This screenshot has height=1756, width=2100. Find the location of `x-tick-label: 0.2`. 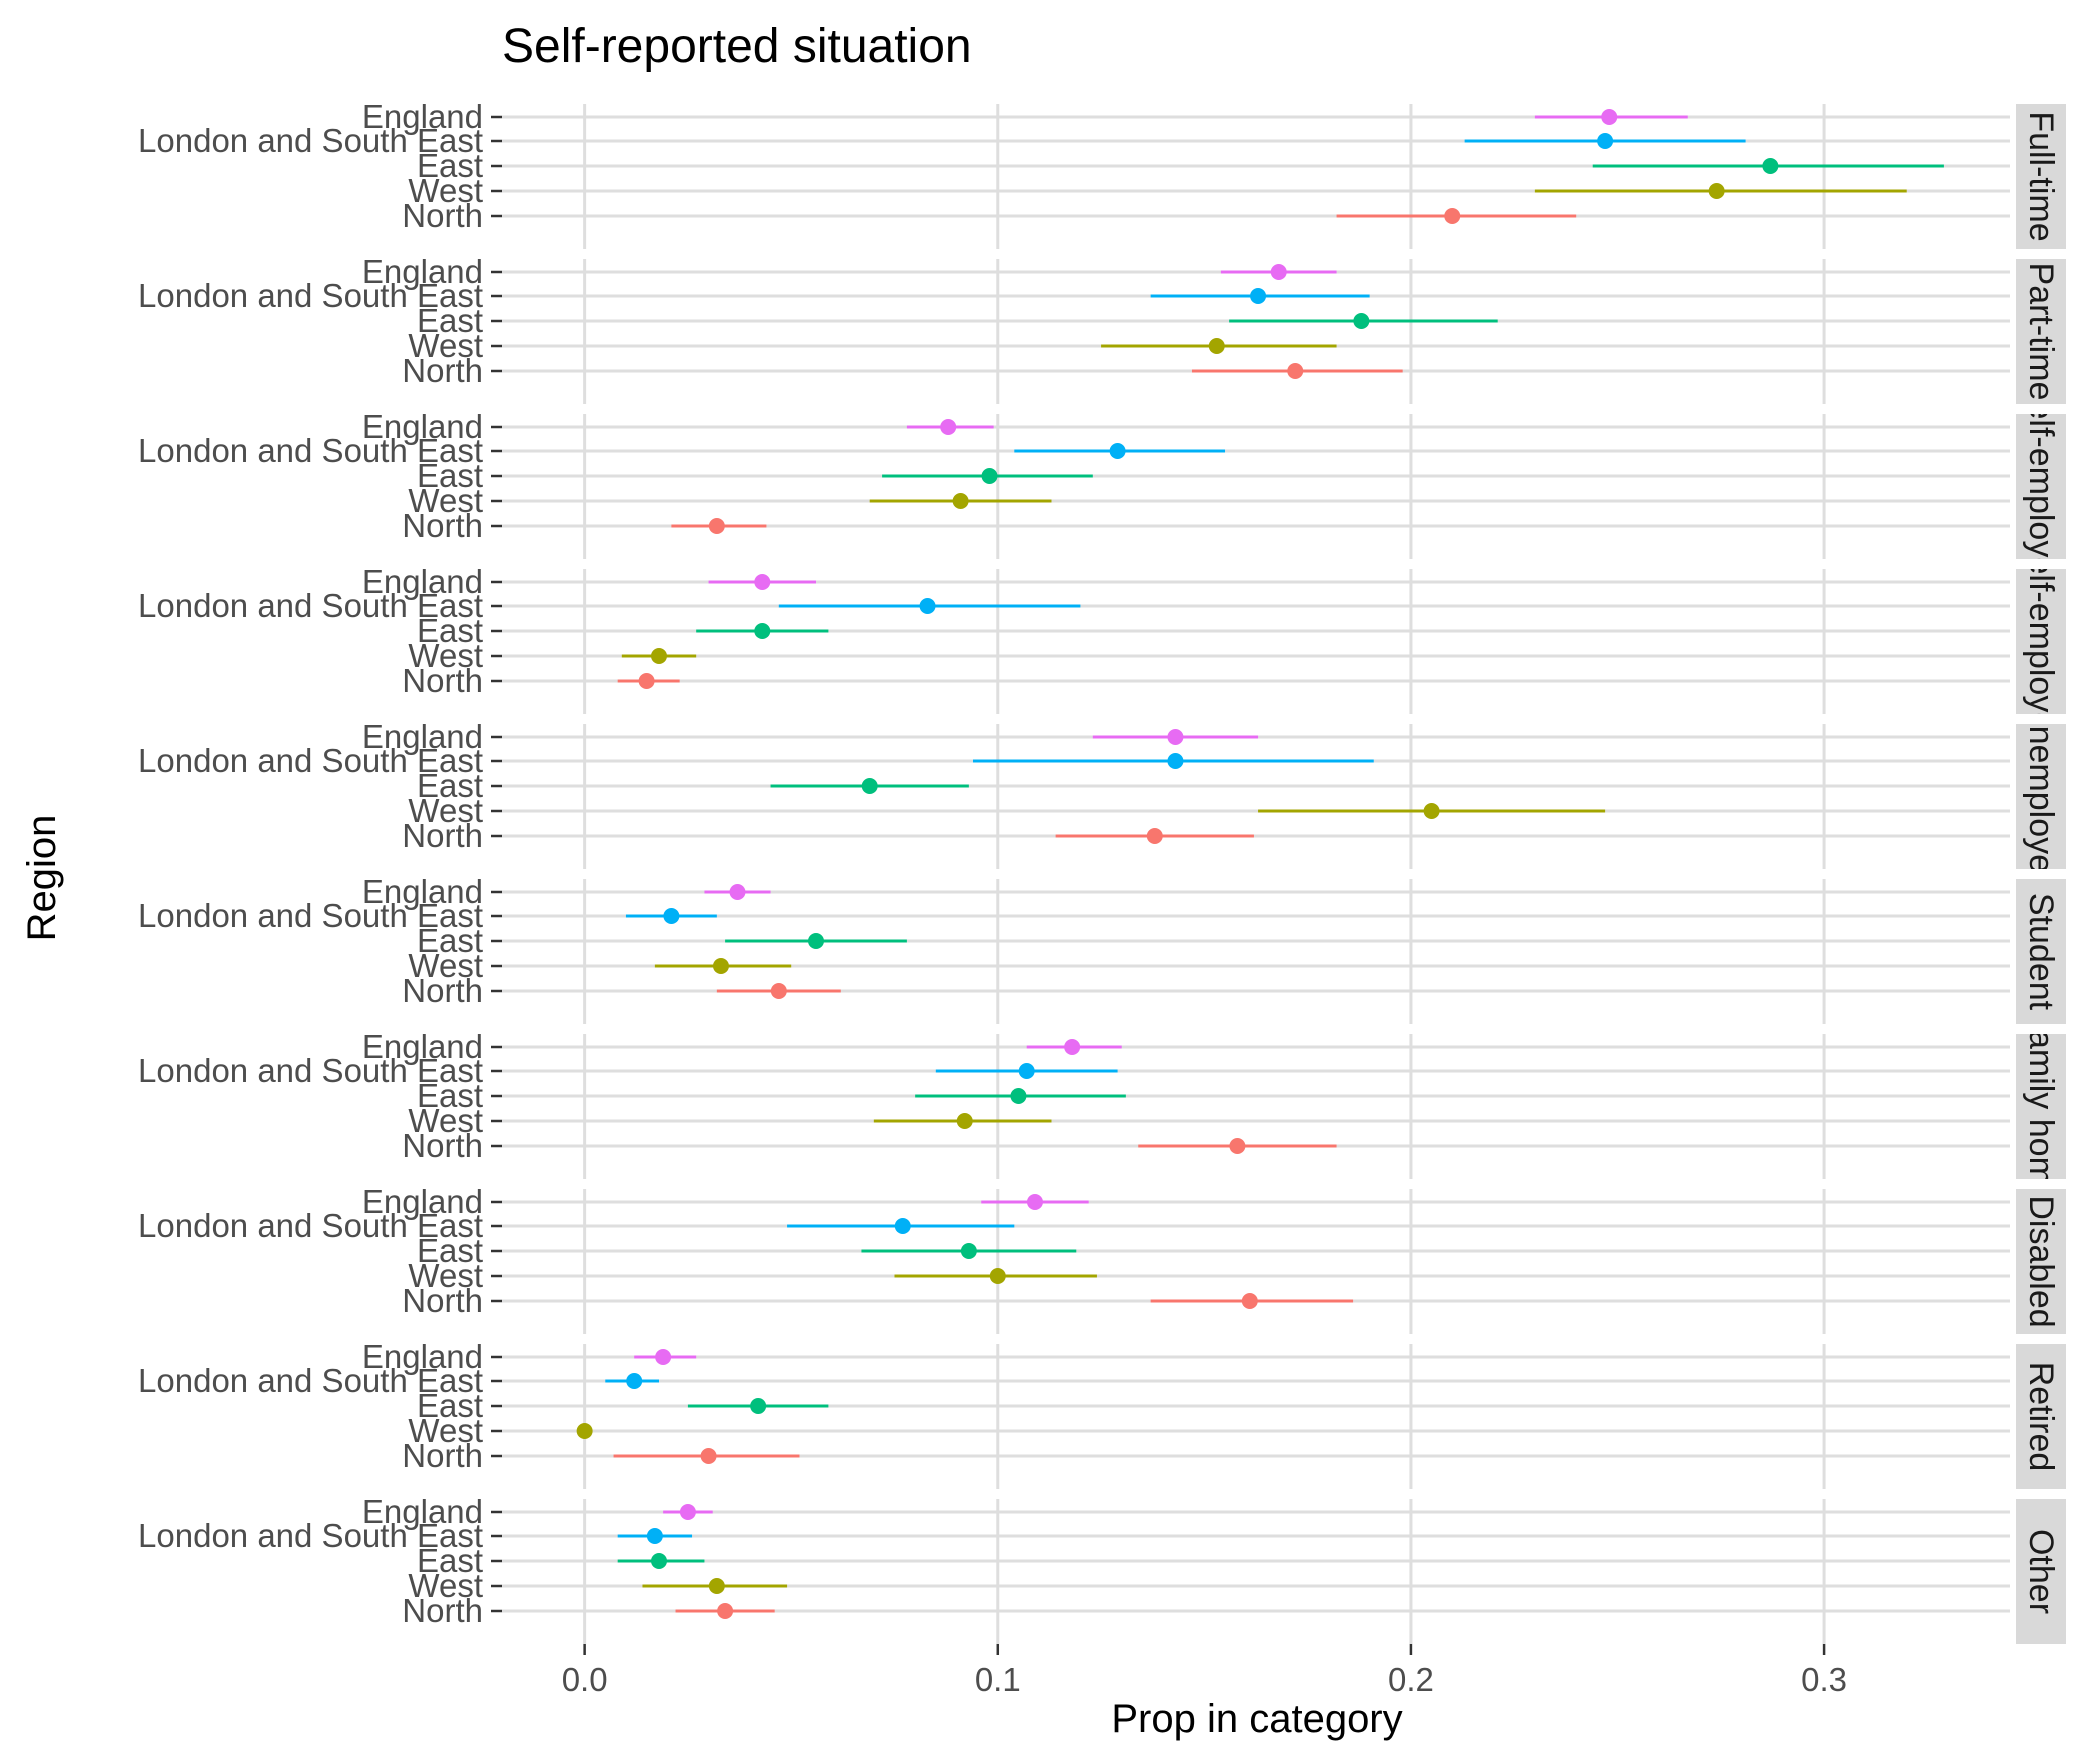

x-tick-label: 0.2 is located at coordinates (1411, 1679).